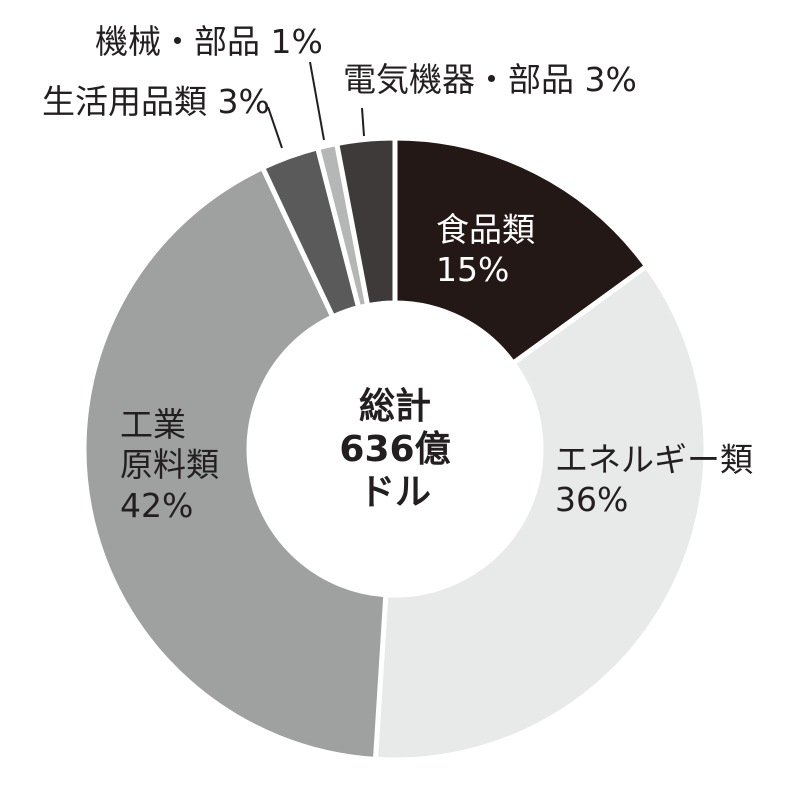  I want to click on label-machinery-text: 機械・部品 1%, so click(209, 41).